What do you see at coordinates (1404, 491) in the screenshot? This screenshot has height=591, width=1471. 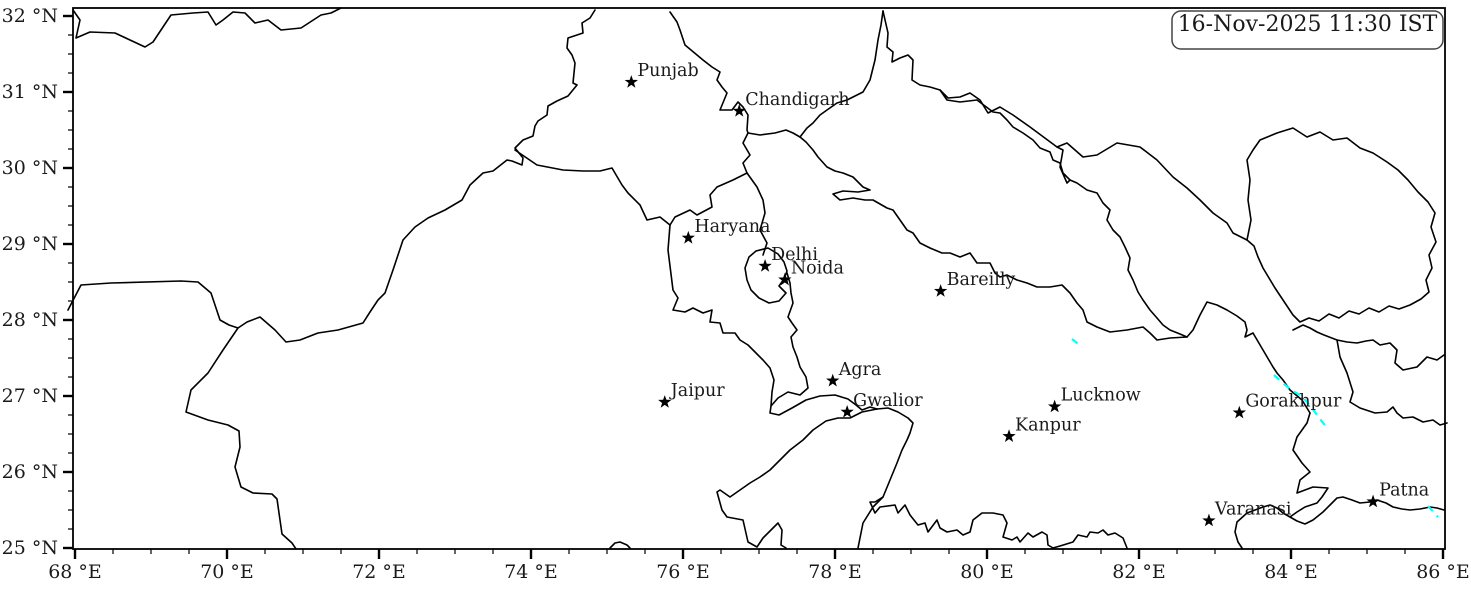 I see `city-label: Patna` at bounding box center [1404, 491].